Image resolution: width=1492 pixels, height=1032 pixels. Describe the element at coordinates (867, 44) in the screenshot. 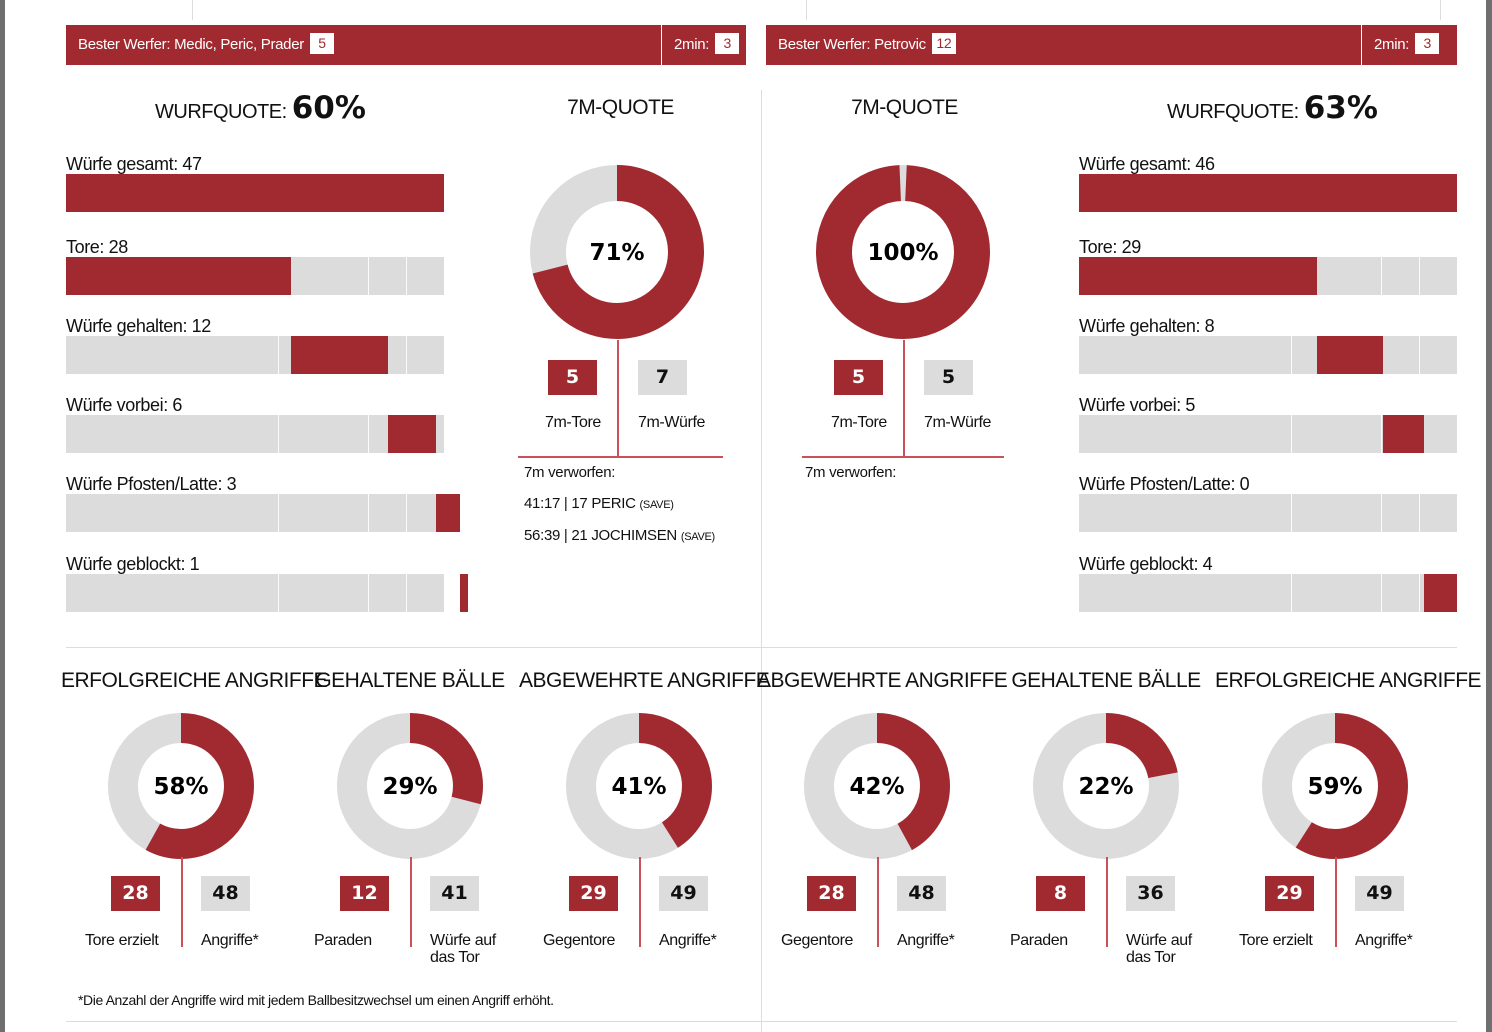

I see `best-scorer: Bester Werfer: Petrovic 12` at that location.